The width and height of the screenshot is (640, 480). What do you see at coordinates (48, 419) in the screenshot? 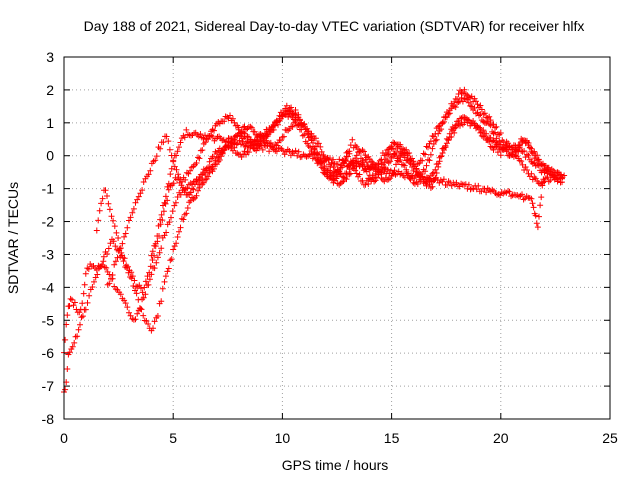
I see `y-tick-label: -8` at bounding box center [48, 419].